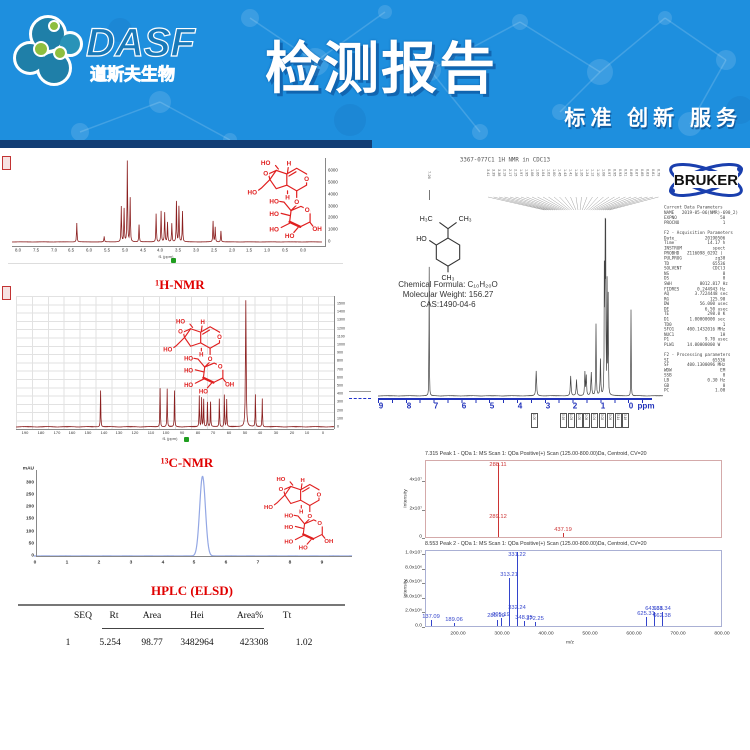 The height and width of the screenshot is (750, 750). I want to click on integral-box: 3.02, so click(602, 420).